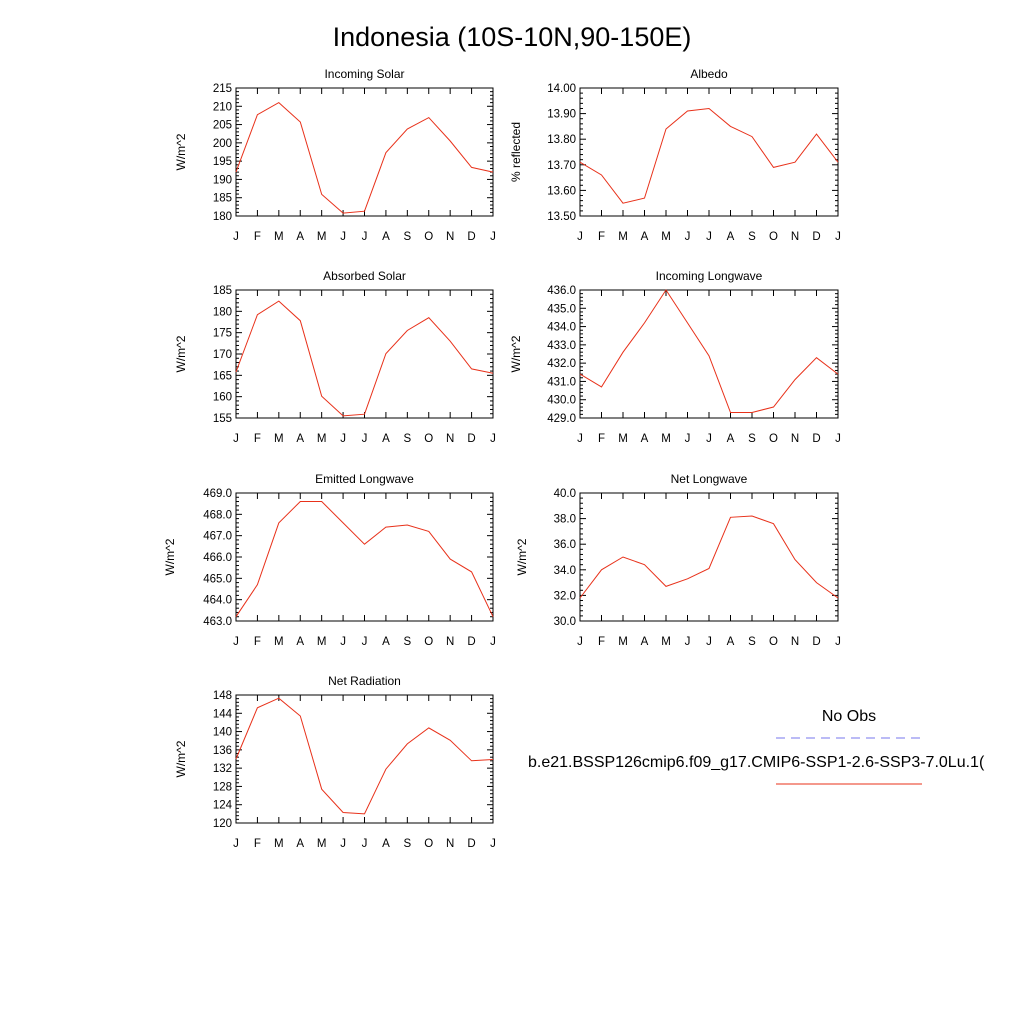 This screenshot has height=1024, width=1024. What do you see at coordinates (561, 191) in the screenshot?
I see `chart-1-ytick-label: 13.60` at bounding box center [561, 191].